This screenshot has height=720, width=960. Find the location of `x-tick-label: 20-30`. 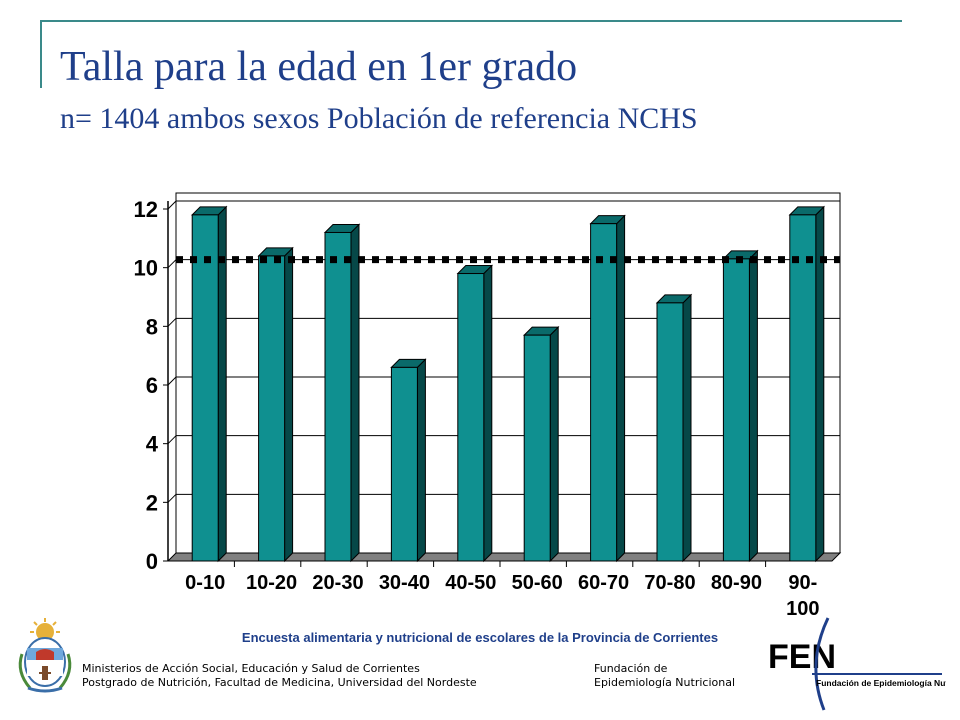

x-tick-label: 20-30 is located at coordinates (337, 583).